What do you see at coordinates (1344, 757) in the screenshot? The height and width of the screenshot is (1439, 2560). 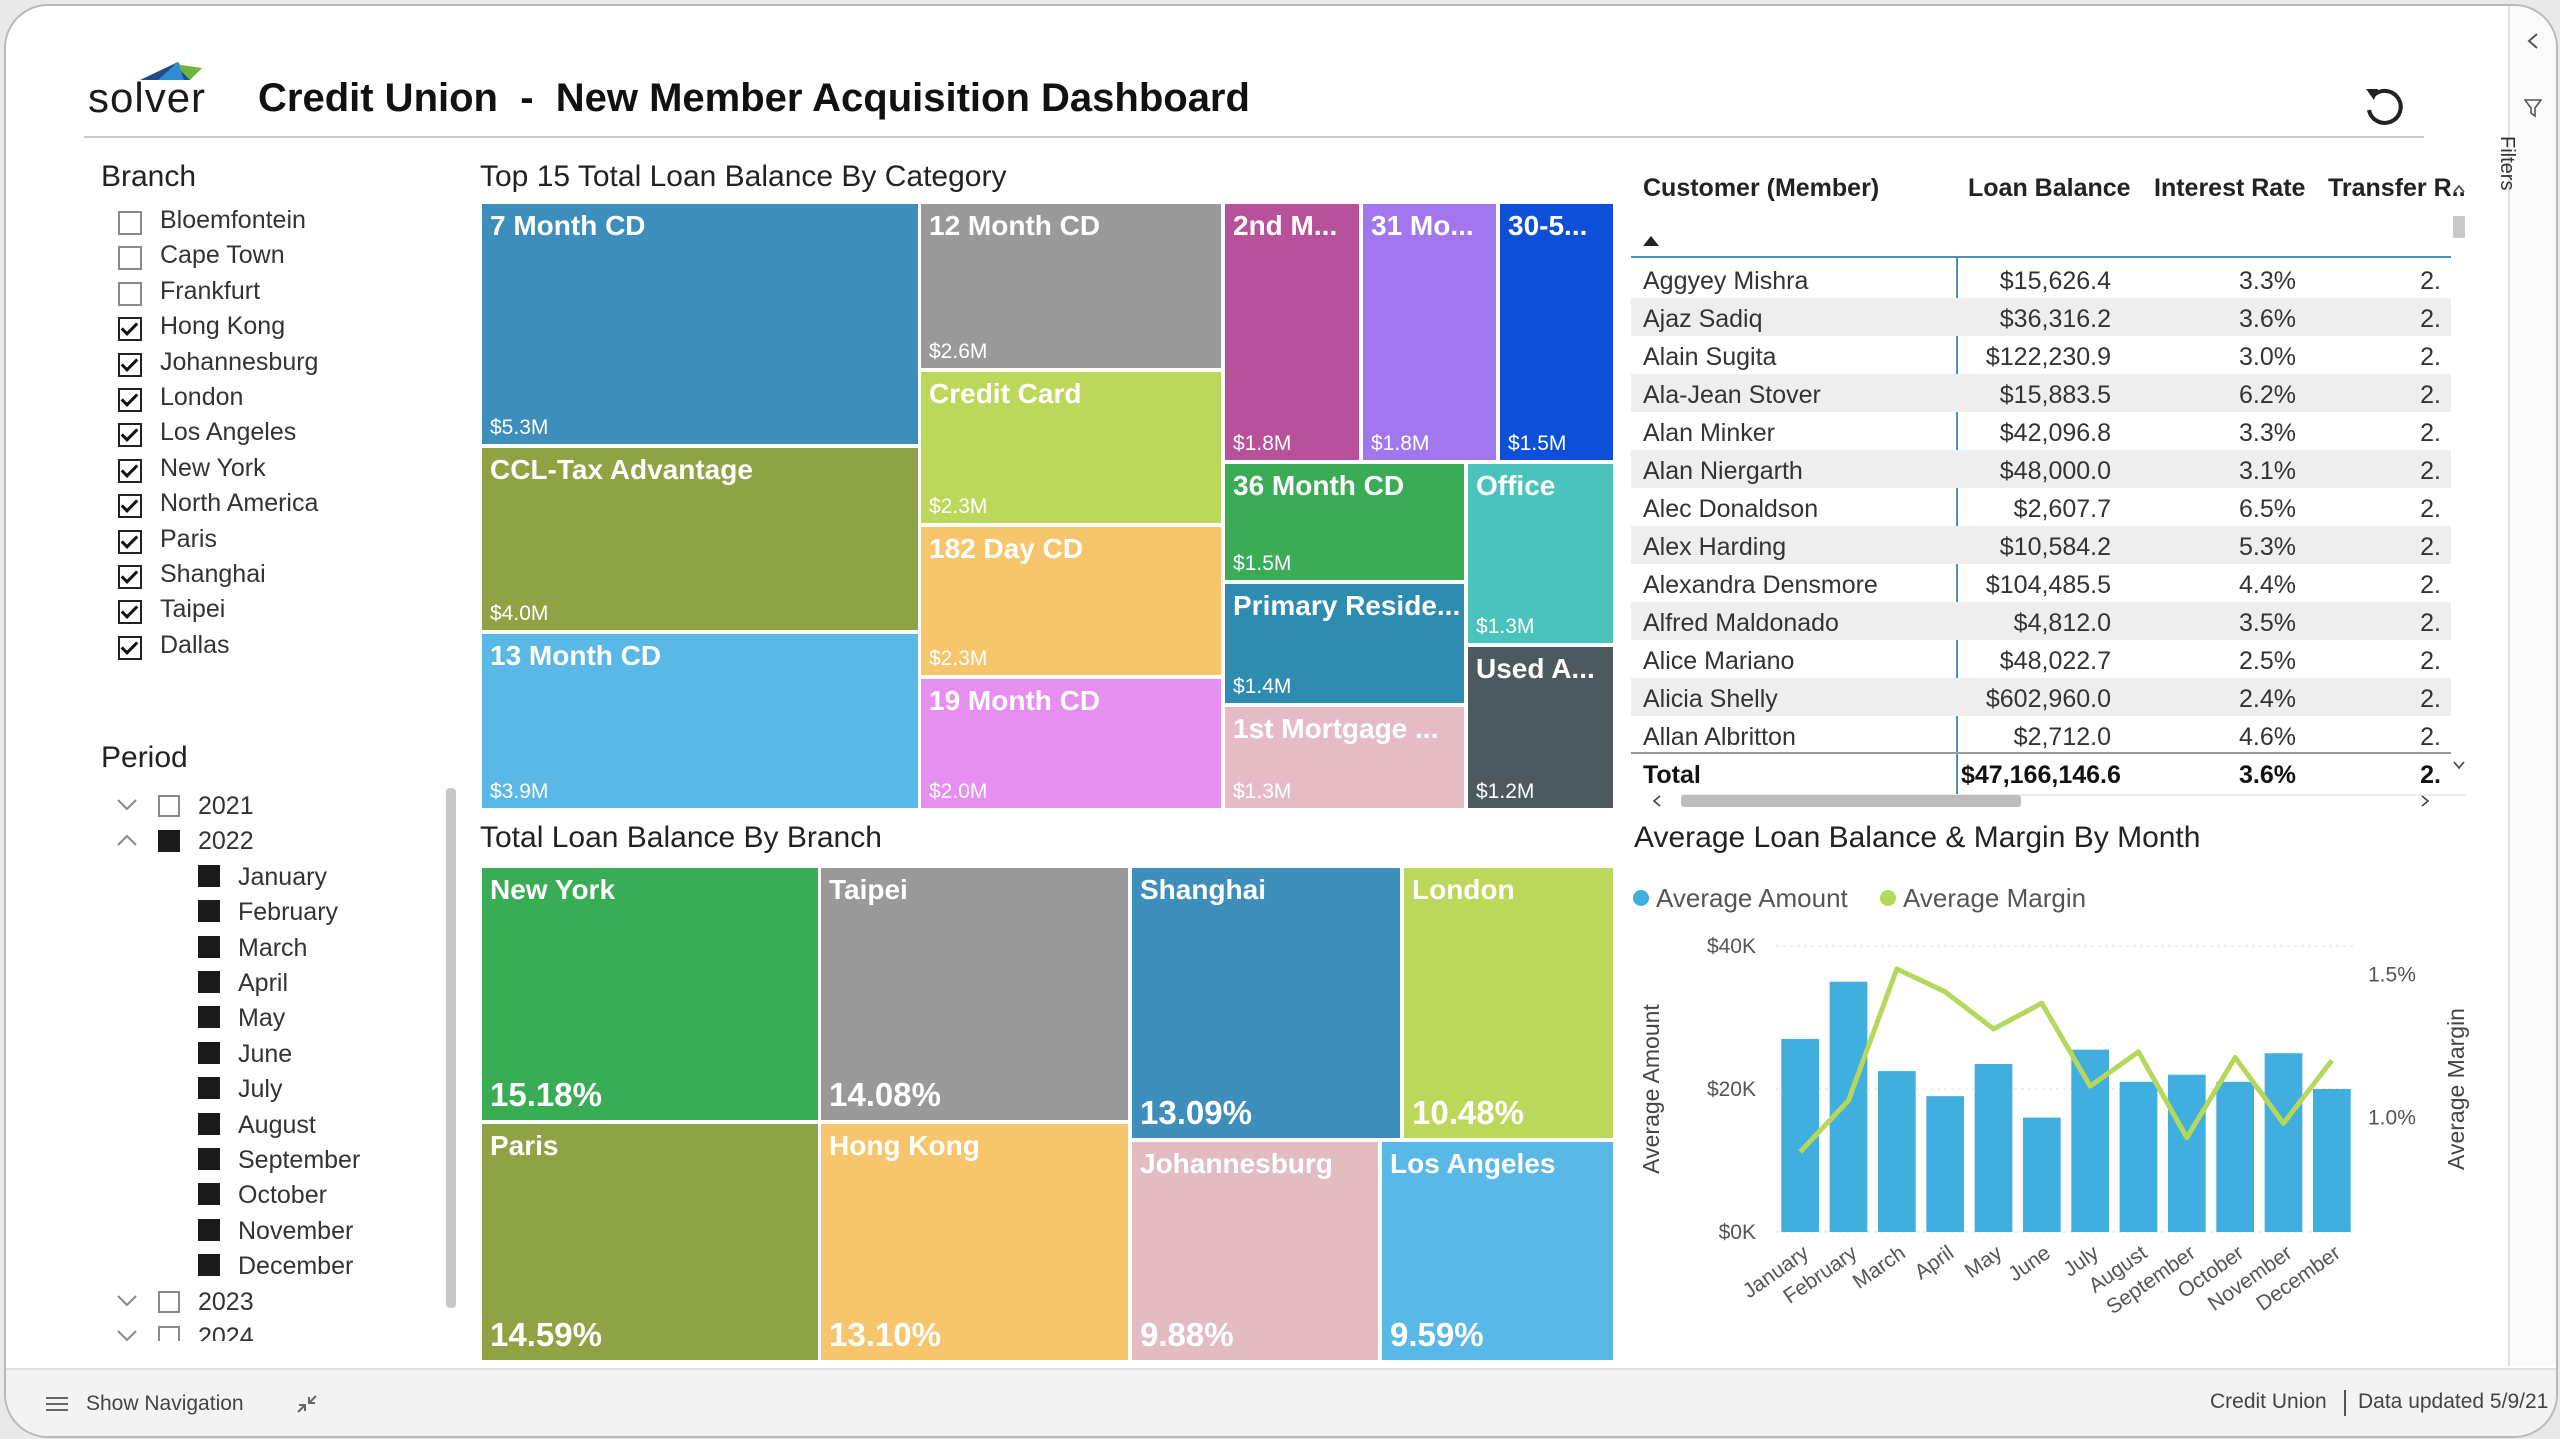 I see `category-tile: 1st Mortgage ... $1.3M` at bounding box center [1344, 757].